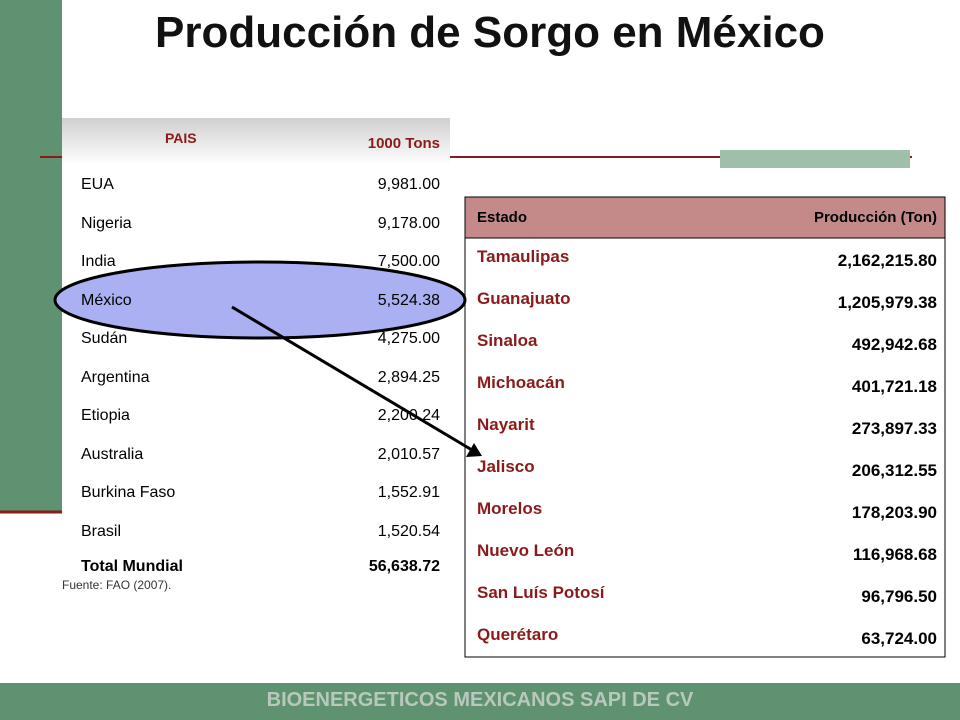  I want to click on side-bar, so click(31, 256).